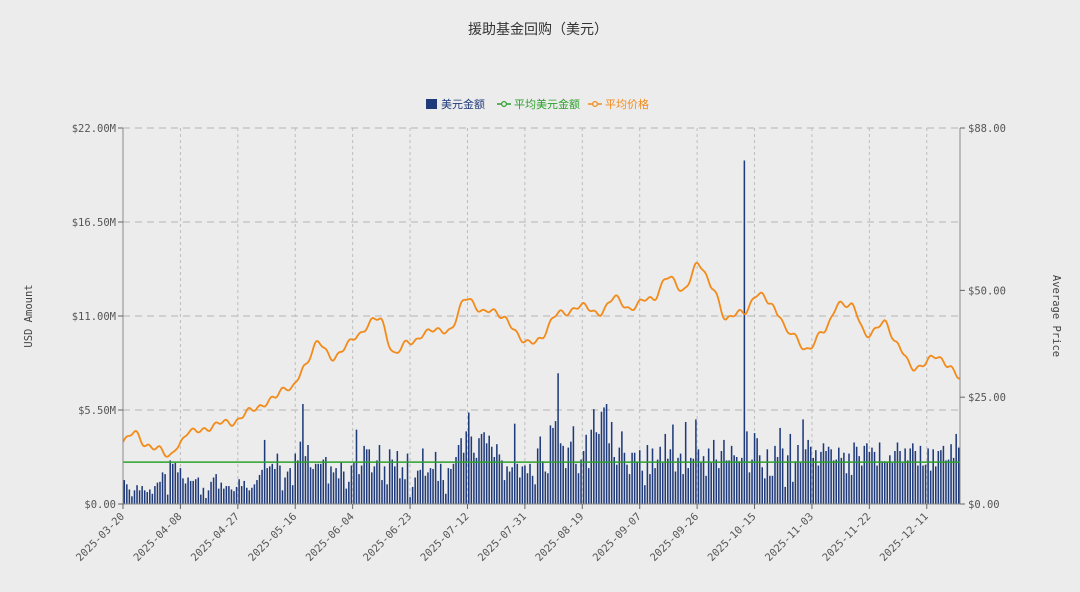 This screenshot has height=592, width=1080. What do you see at coordinates (983, 317) in the screenshot?
I see `right-axis-ticks: $0.00 $25.00 $50.00 $88.00` at bounding box center [983, 317].